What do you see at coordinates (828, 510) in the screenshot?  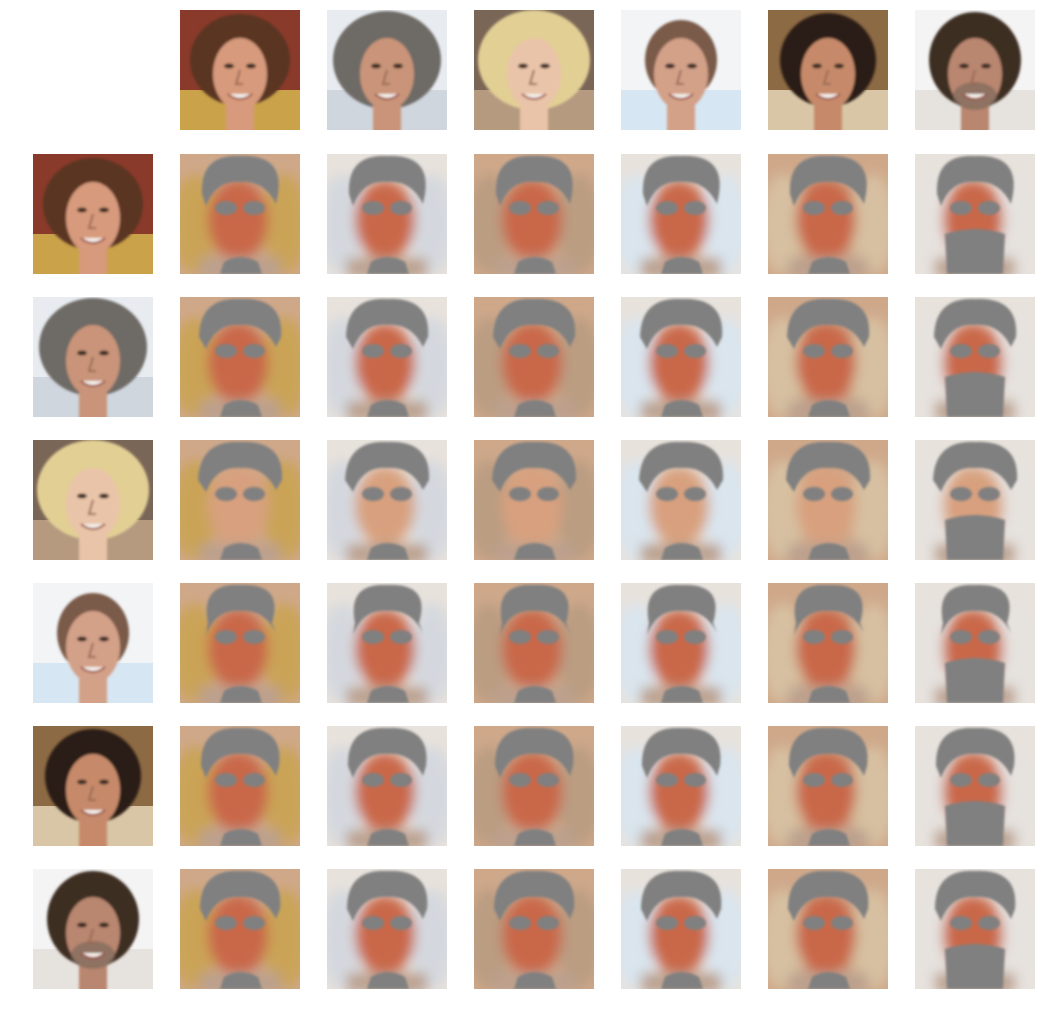 I see `recon-blur` at bounding box center [828, 510].